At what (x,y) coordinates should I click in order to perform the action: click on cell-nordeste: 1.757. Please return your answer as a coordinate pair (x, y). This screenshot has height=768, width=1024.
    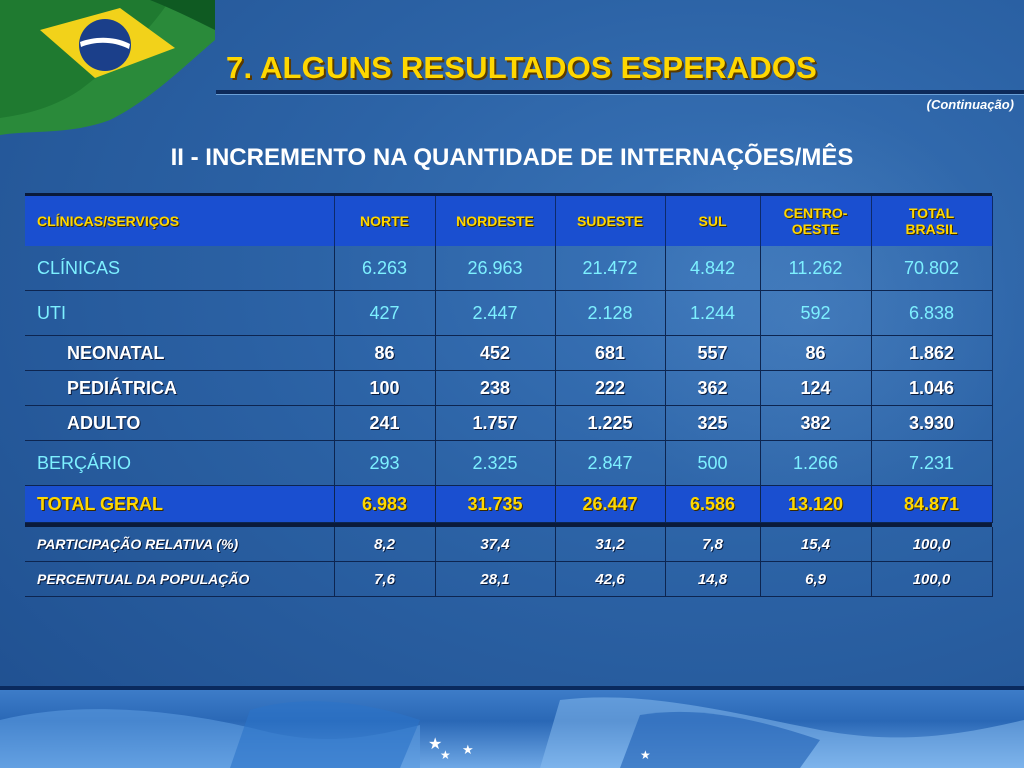
    Looking at the image, I should click on (495, 423).